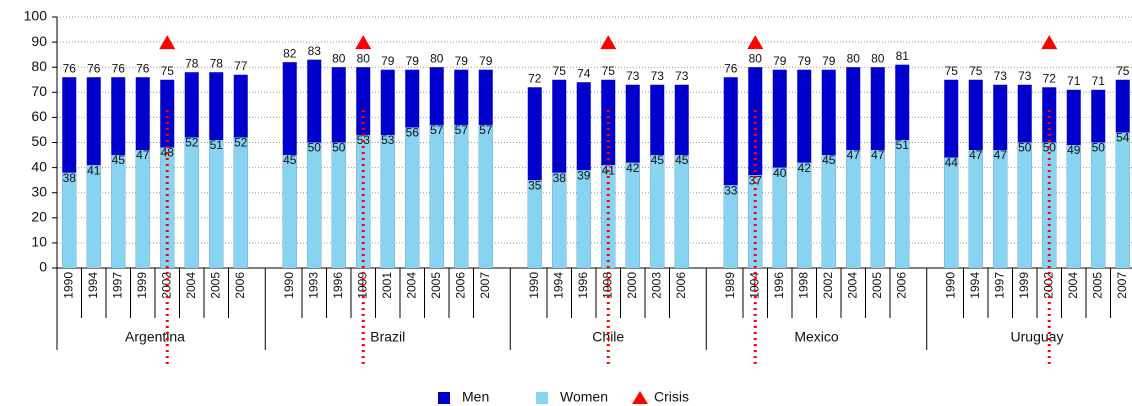  What do you see at coordinates (805, 168) in the screenshot?
I see `value-label: 42` at bounding box center [805, 168].